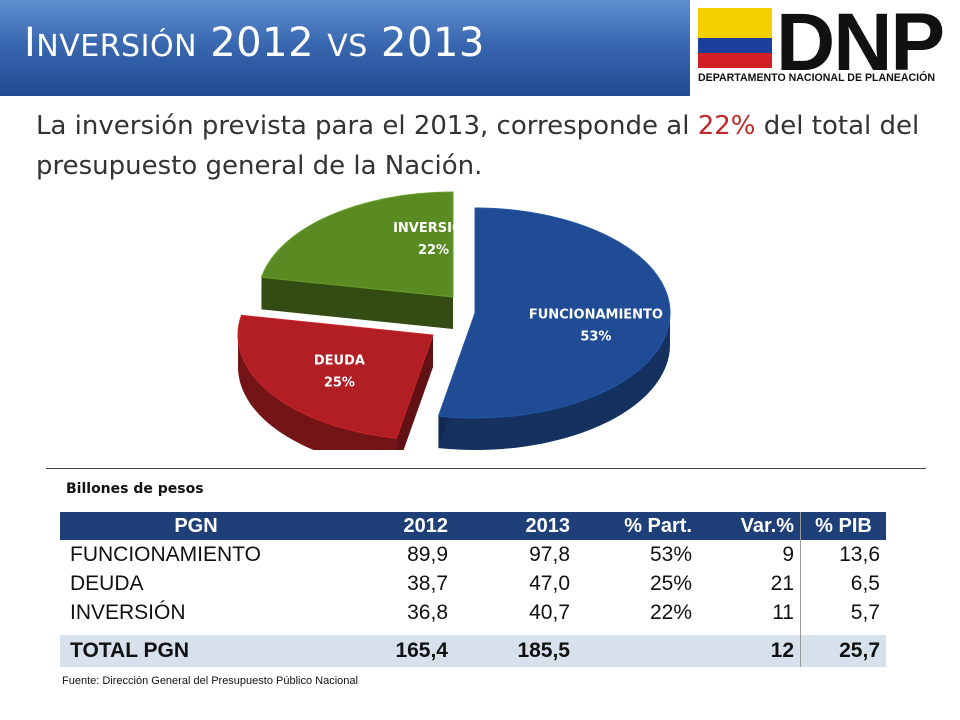 This screenshot has width=960, height=720. What do you see at coordinates (788, 554) in the screenshot?
I see `cell-var: 9` at bounding box center [788, 554].